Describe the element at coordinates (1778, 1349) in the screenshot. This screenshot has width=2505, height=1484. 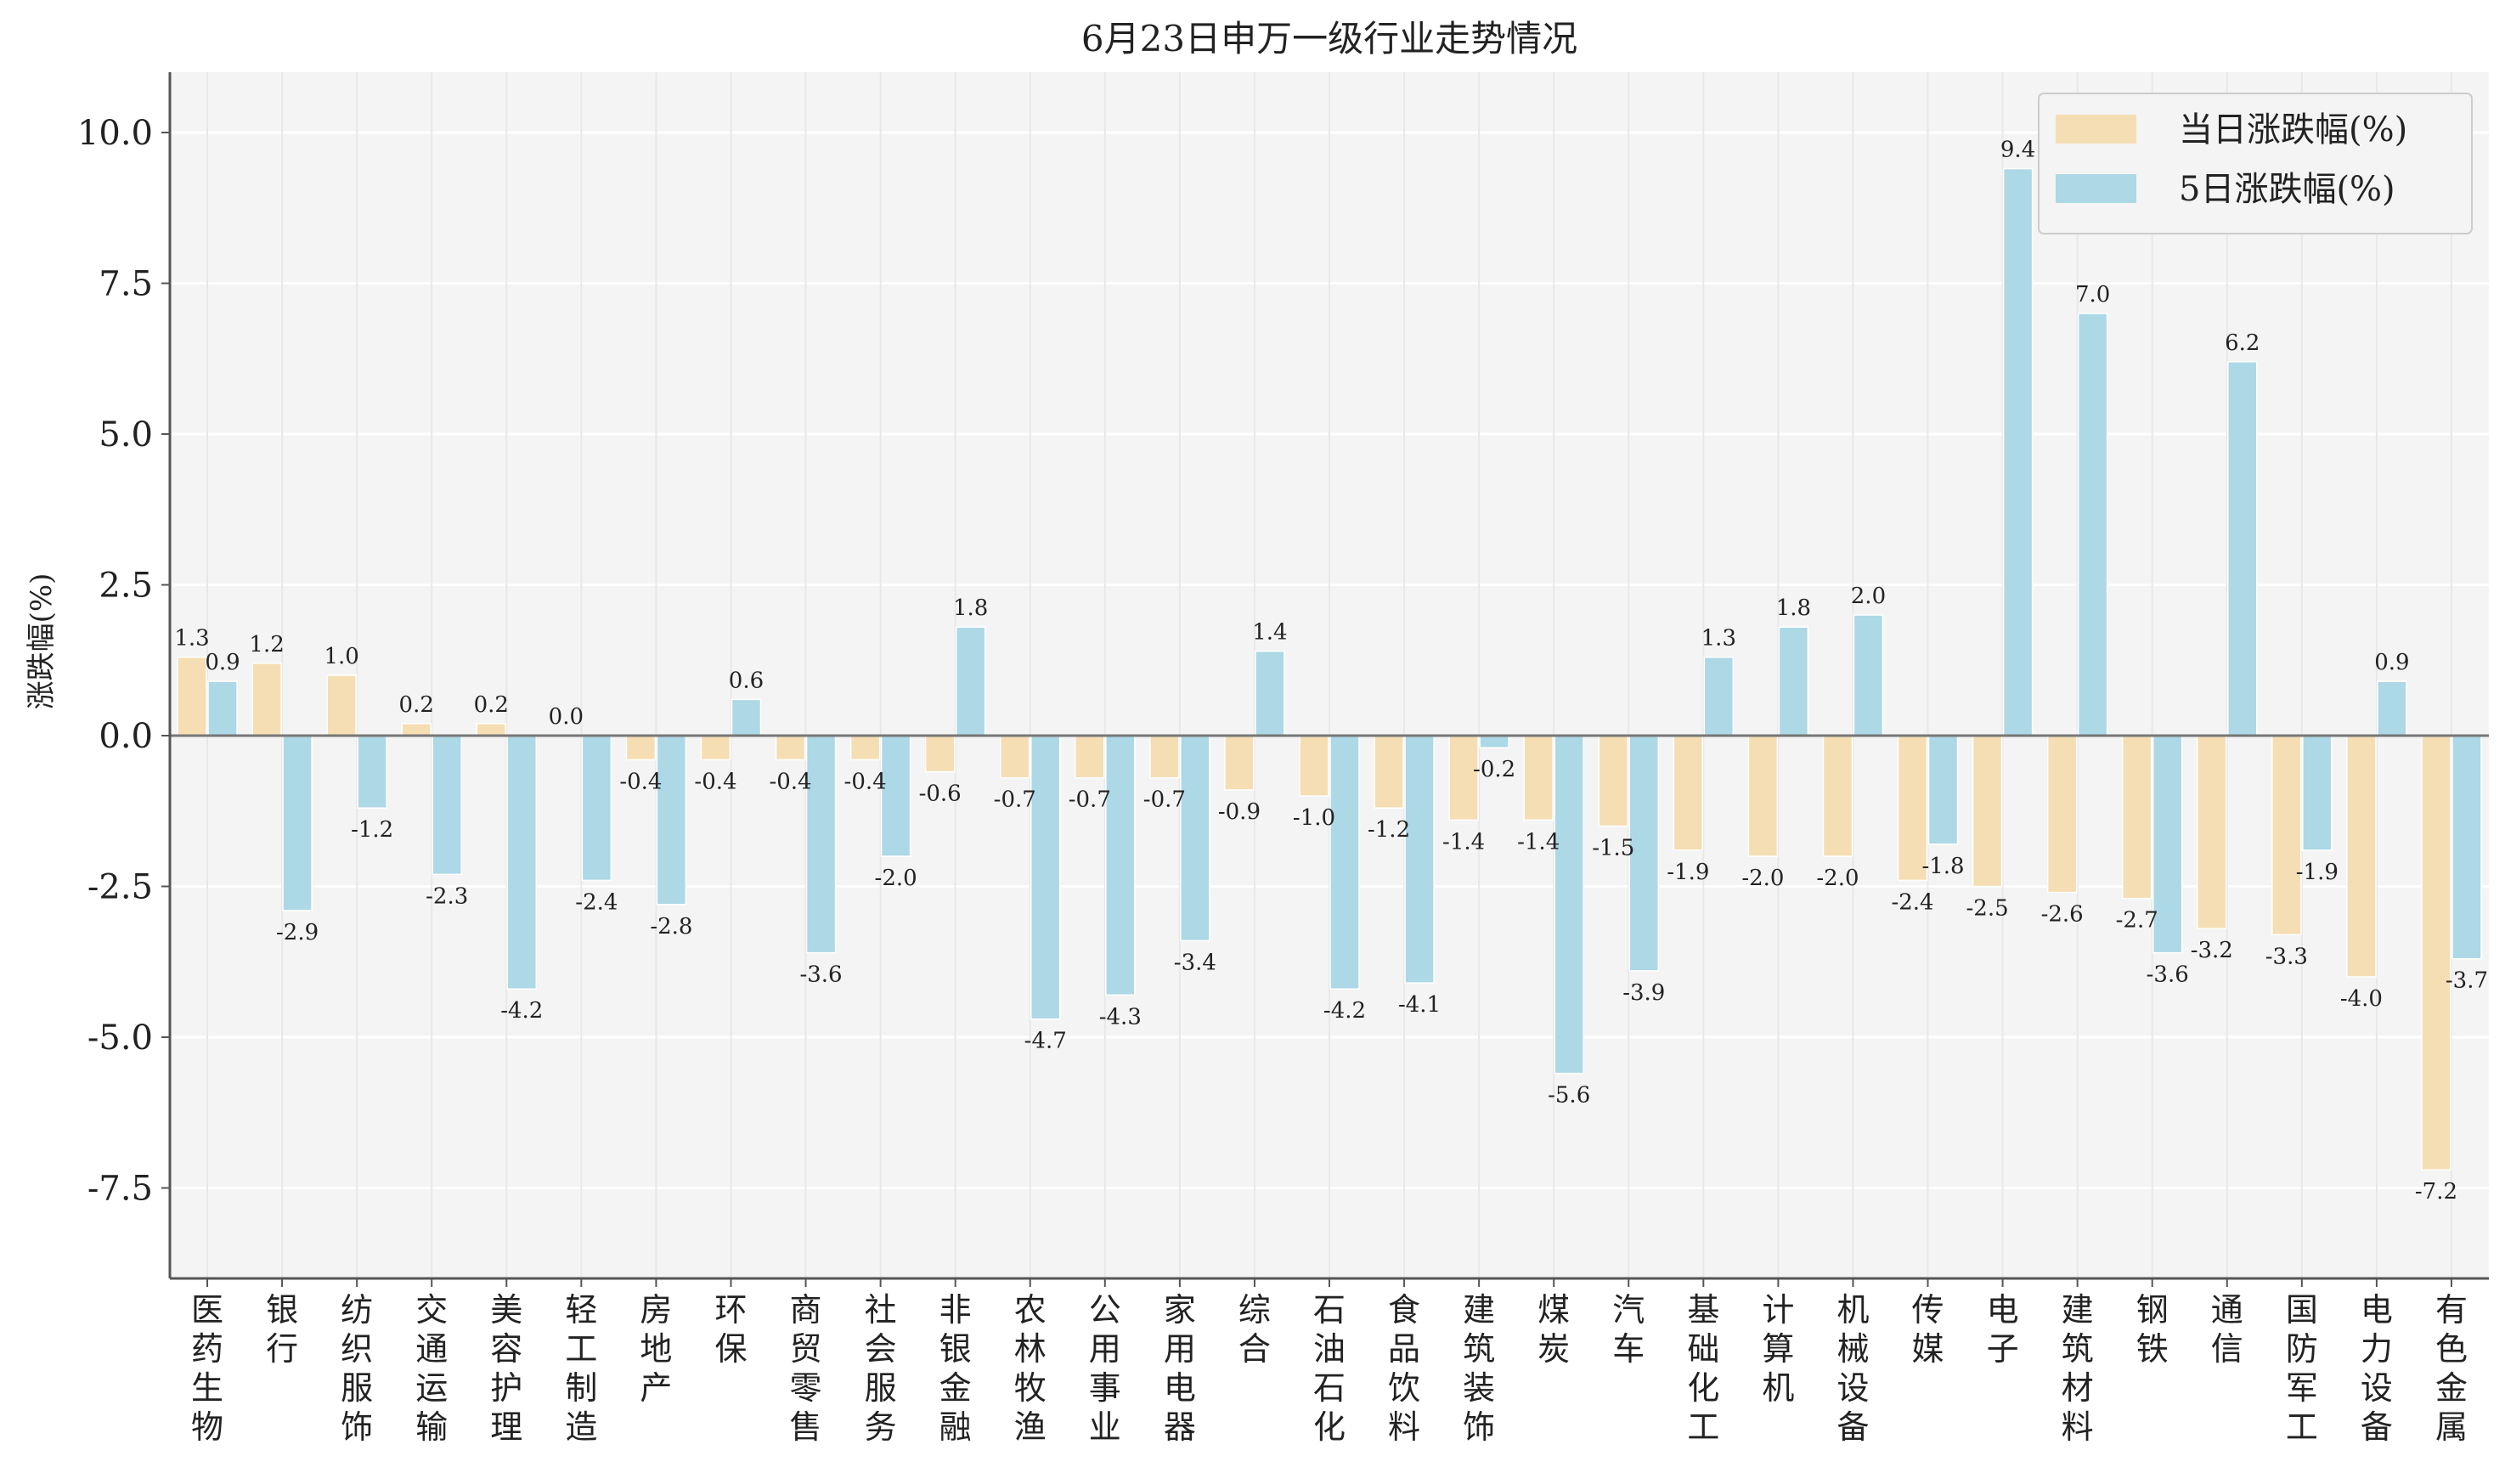
I see `x-tick-label: 计算机` at that location.